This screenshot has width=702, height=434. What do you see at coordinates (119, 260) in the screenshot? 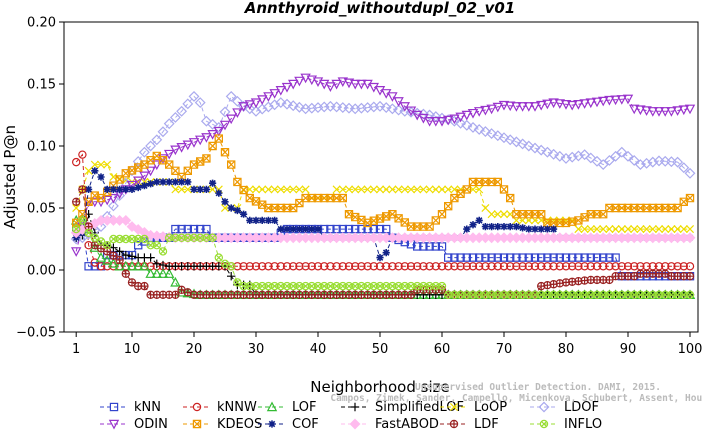
I see `ldf-point` at bounding box center [119, 260].